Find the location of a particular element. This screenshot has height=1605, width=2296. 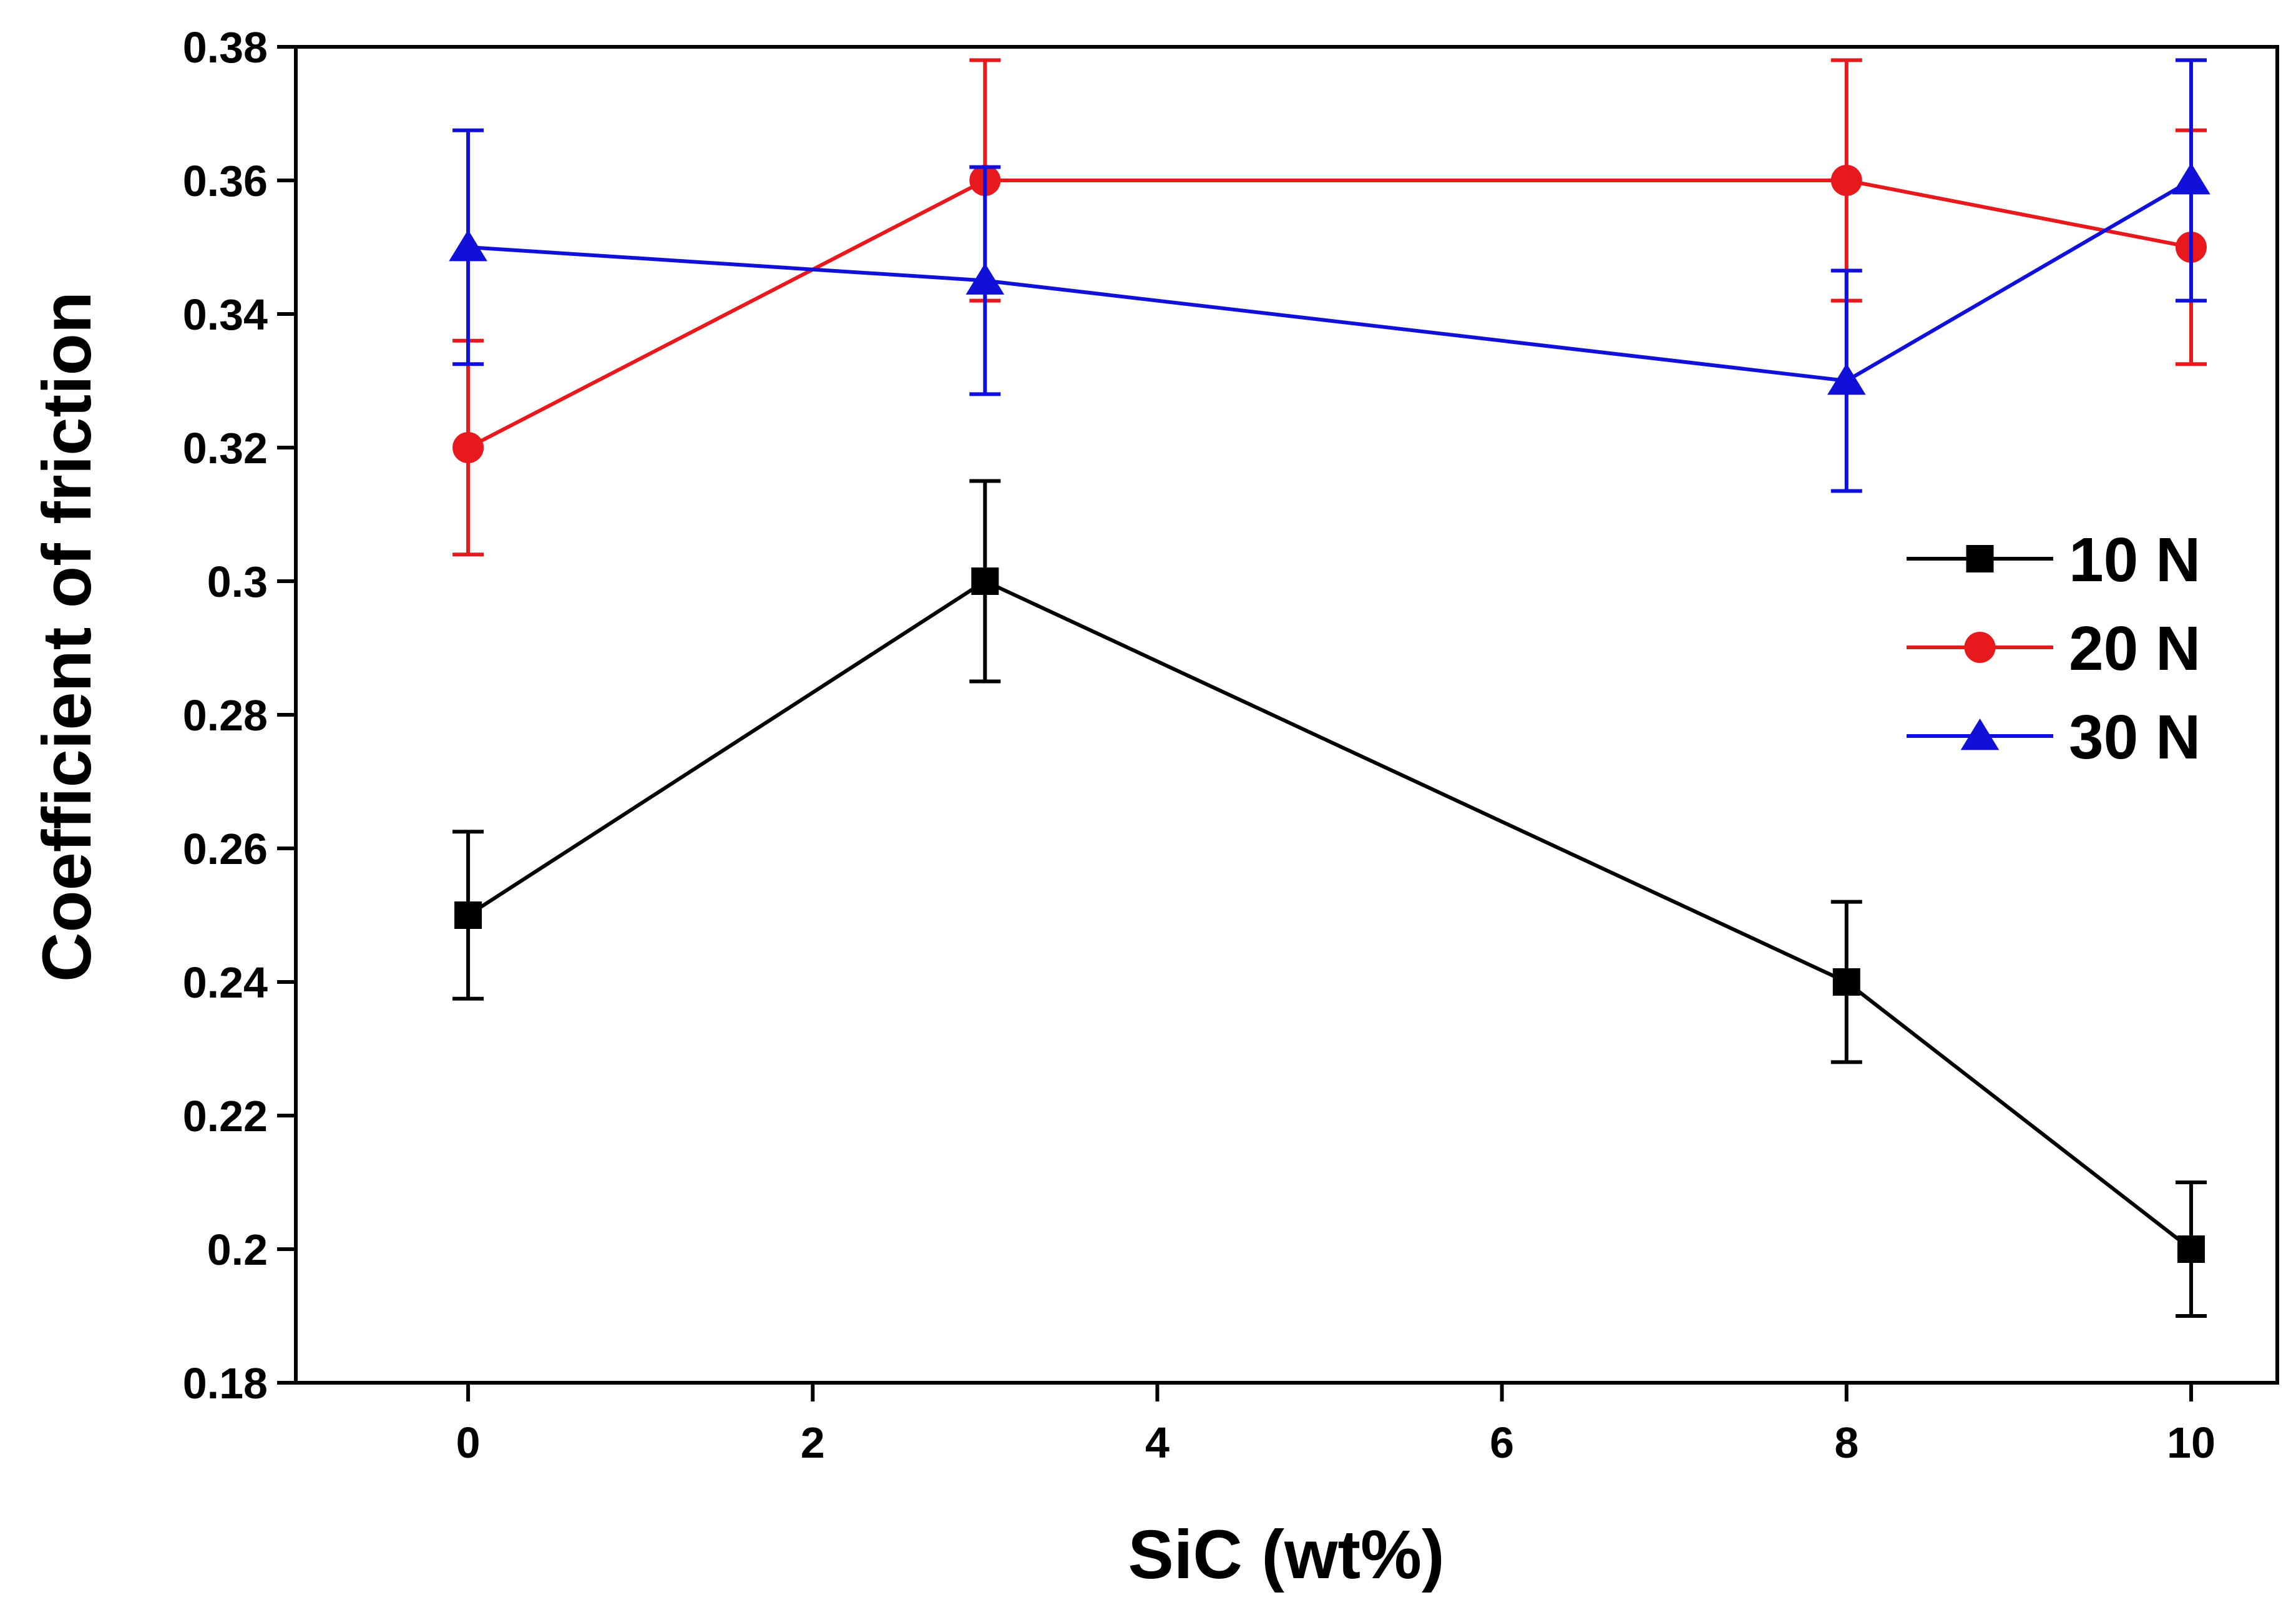

legend-label: 30 N is located at coordinates (2135, 737).